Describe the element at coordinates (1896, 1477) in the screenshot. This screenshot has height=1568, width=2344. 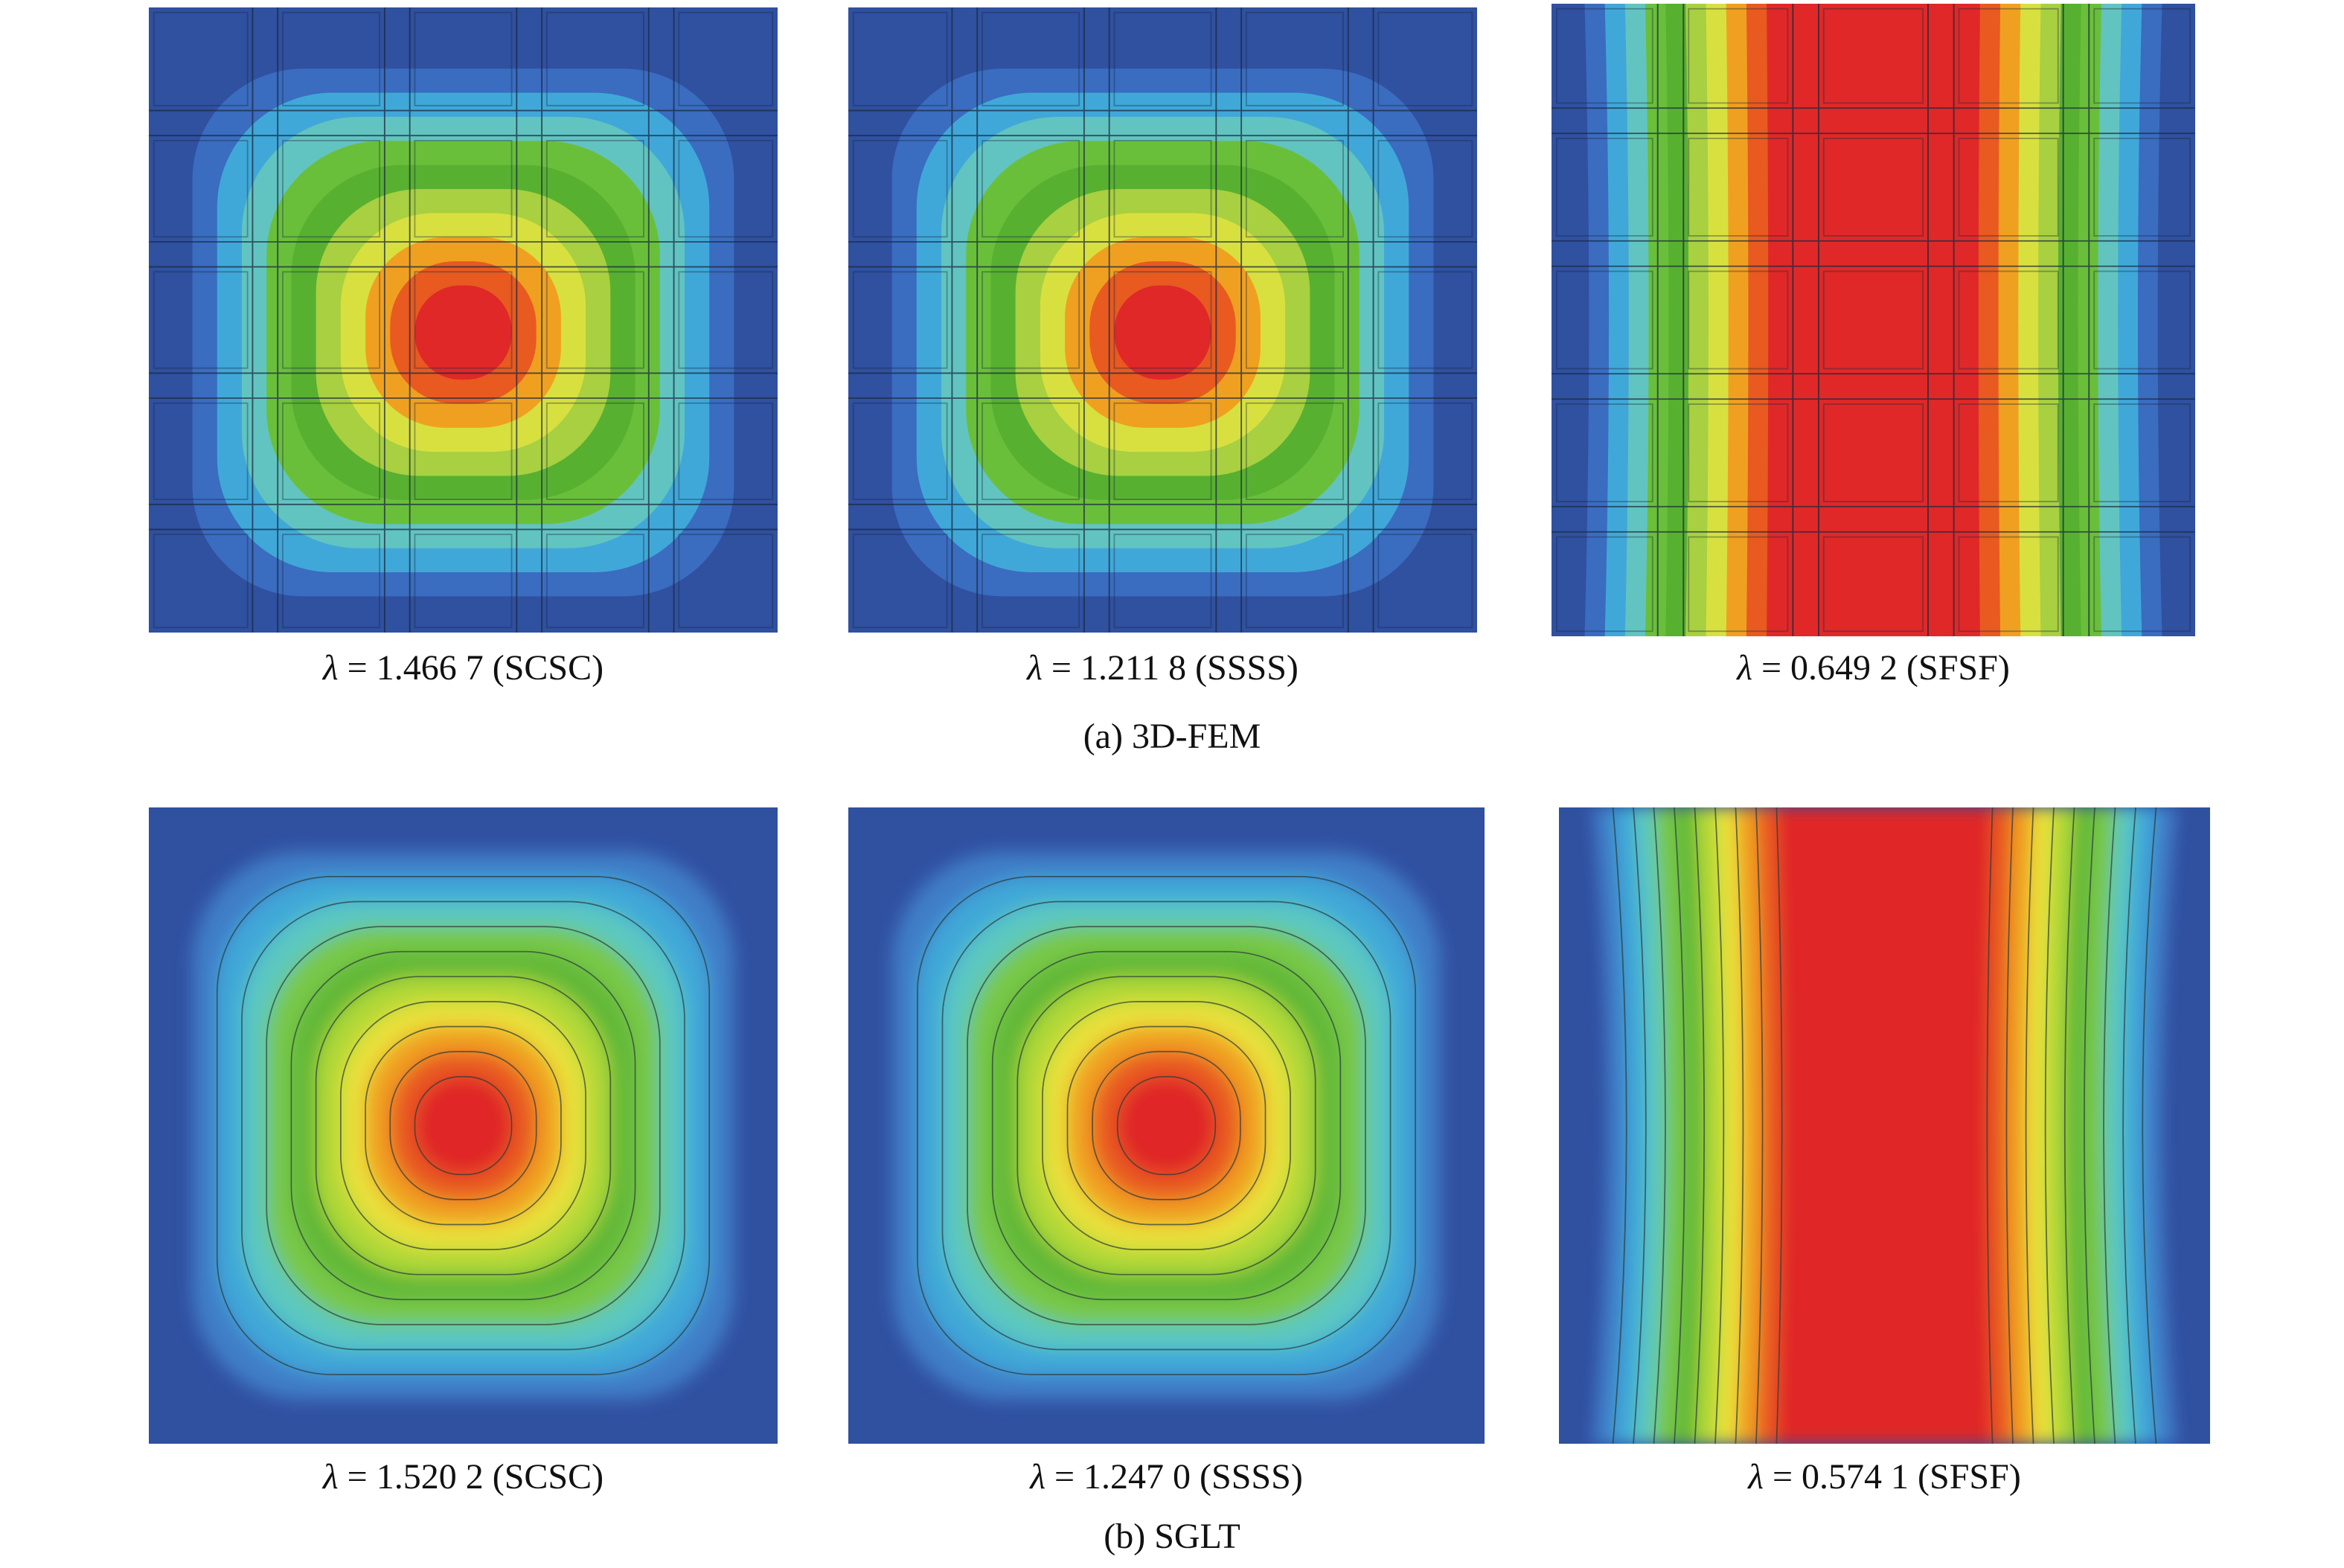
I see `eigenvalue-text: = 0.574 1 (SFSF)` at that location.